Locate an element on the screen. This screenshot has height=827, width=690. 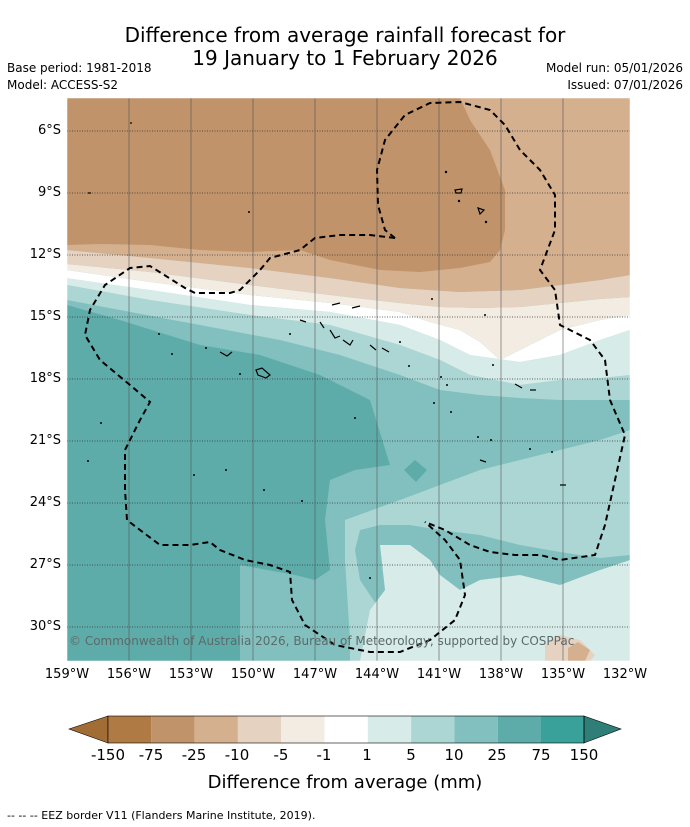
colorbar-label: -1 is located at coordinates (324, 755).